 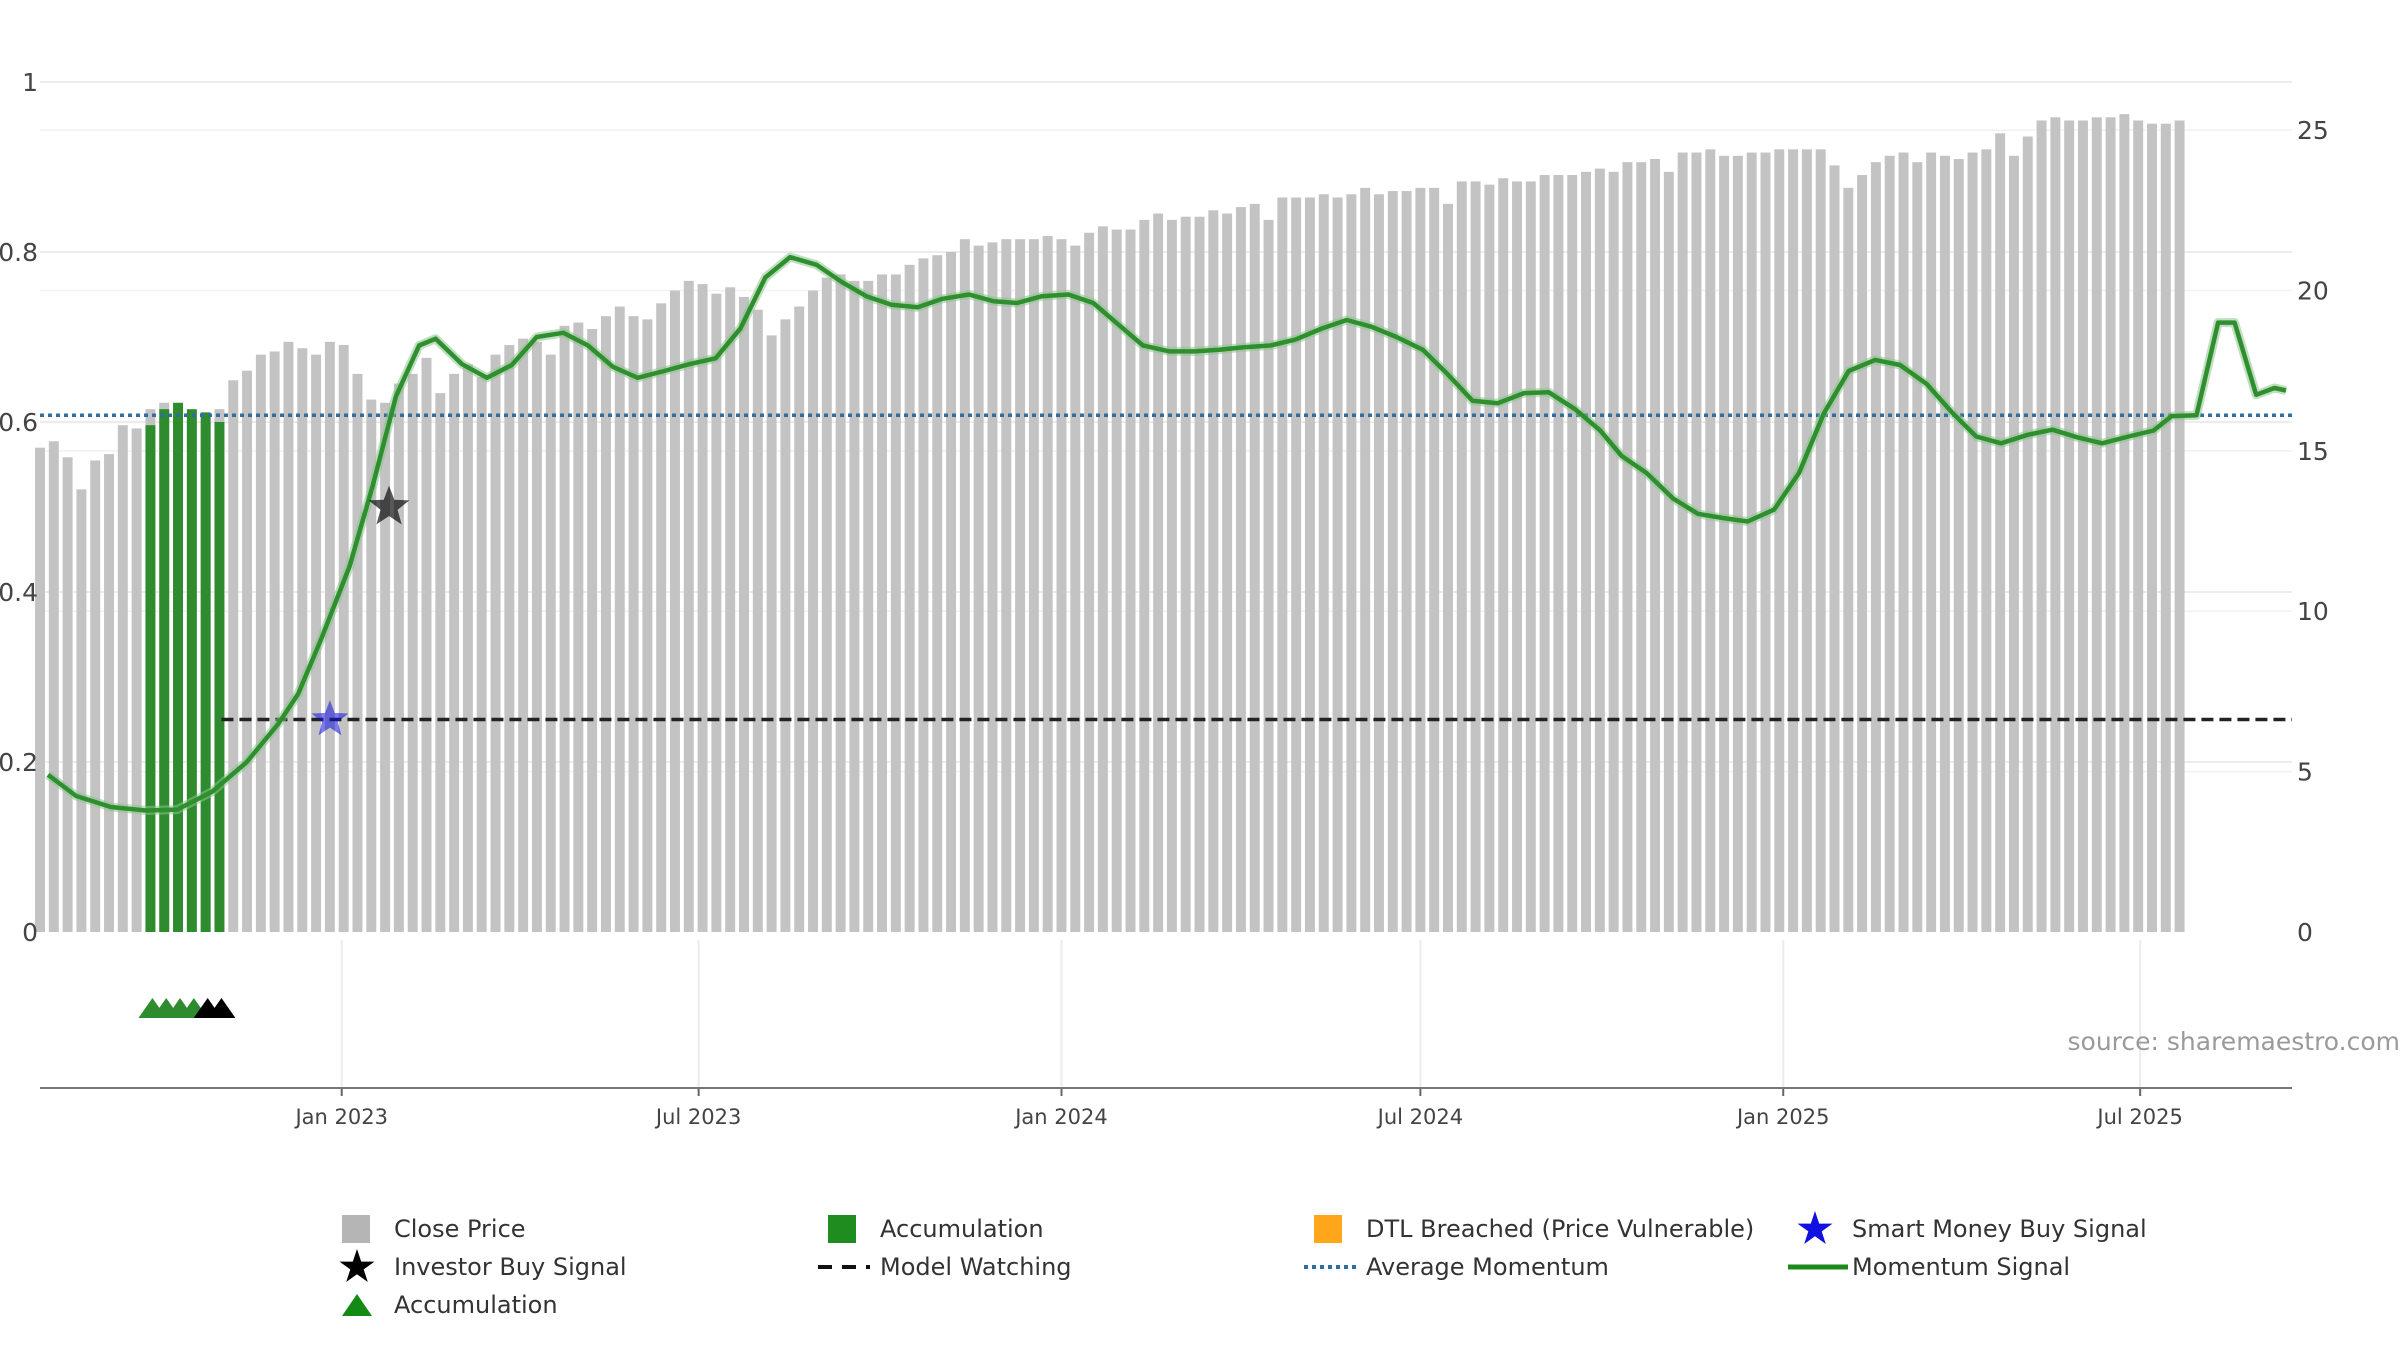 I want to click on legend-label: Momentum Signal, so click(x=1961, y=1267).